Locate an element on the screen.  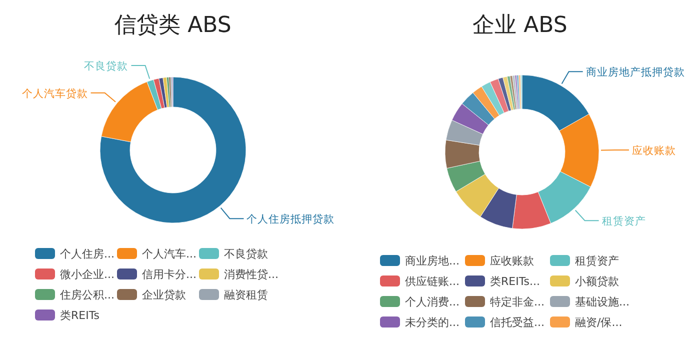
legend-label: 应收账款 is located at coordinates (512, 261).